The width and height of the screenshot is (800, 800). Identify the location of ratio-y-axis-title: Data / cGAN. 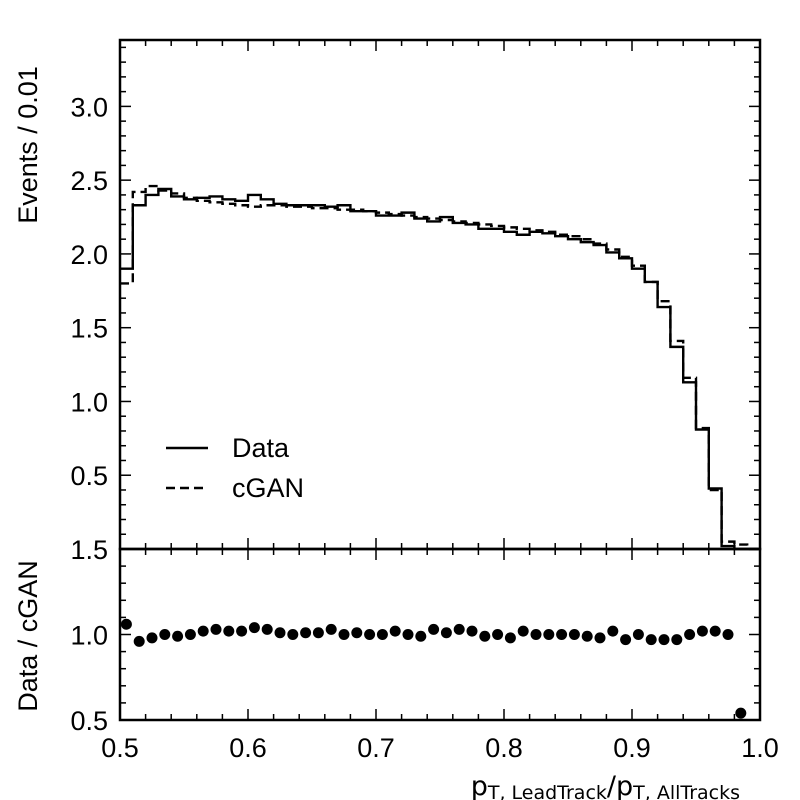
(28, 636).